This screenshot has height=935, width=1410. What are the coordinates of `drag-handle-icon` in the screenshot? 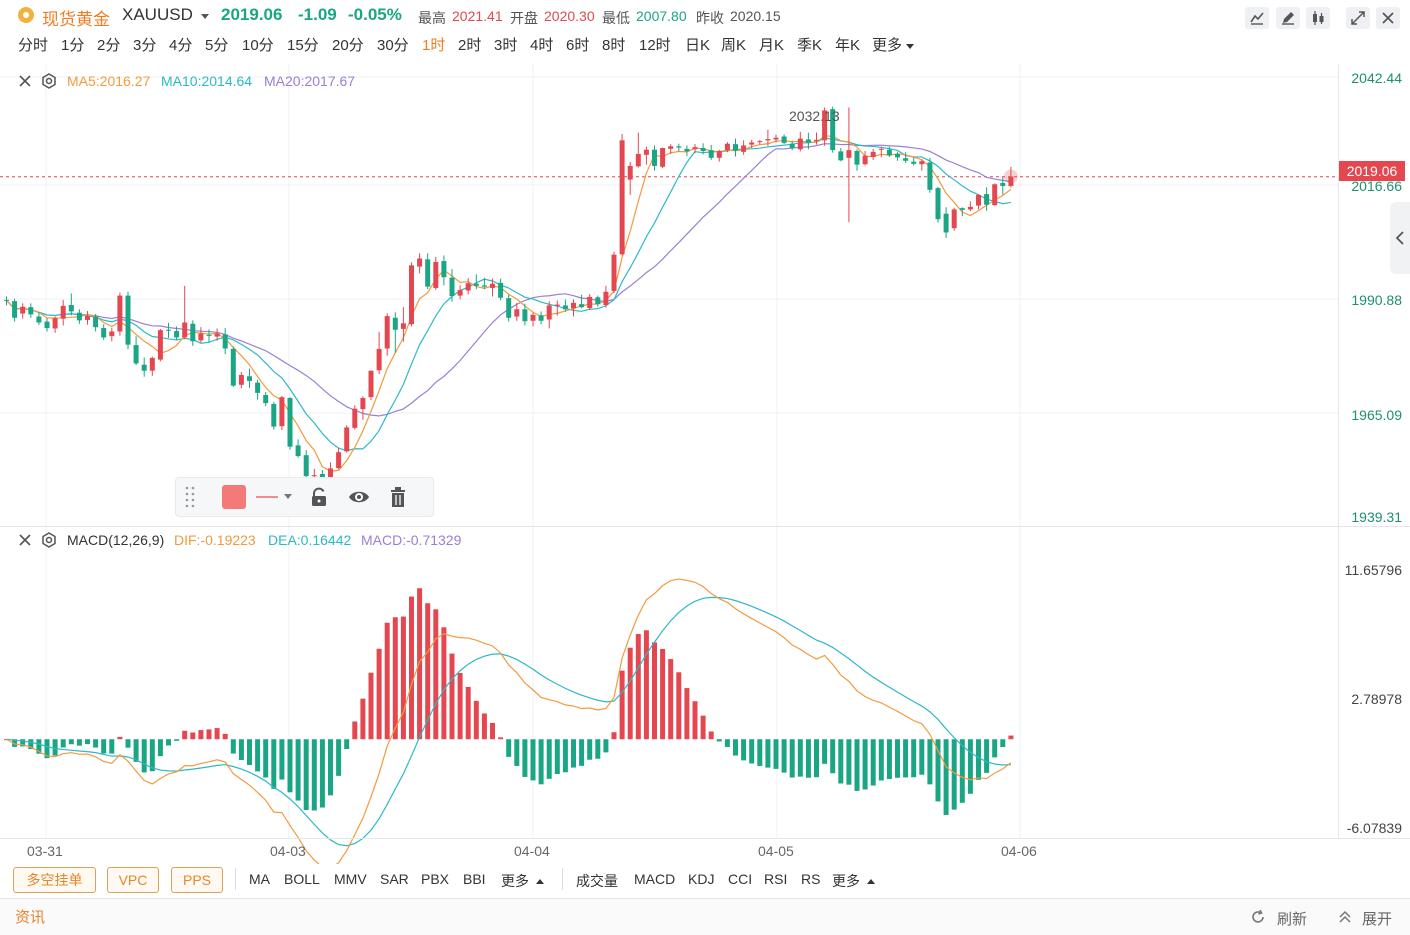 It's located at (190, 497).